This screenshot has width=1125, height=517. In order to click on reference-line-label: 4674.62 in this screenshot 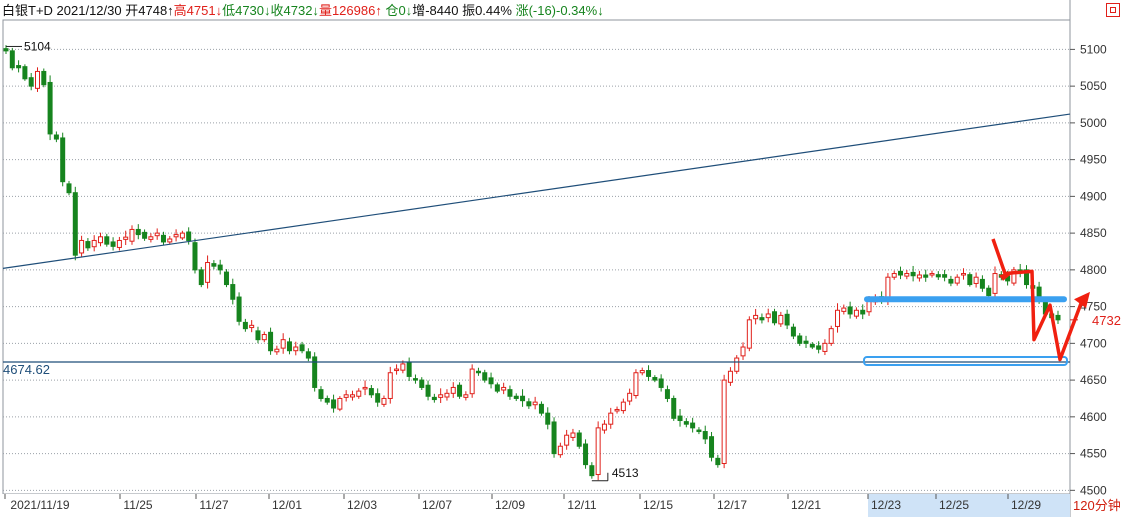, I will do `click(26, 369)`.